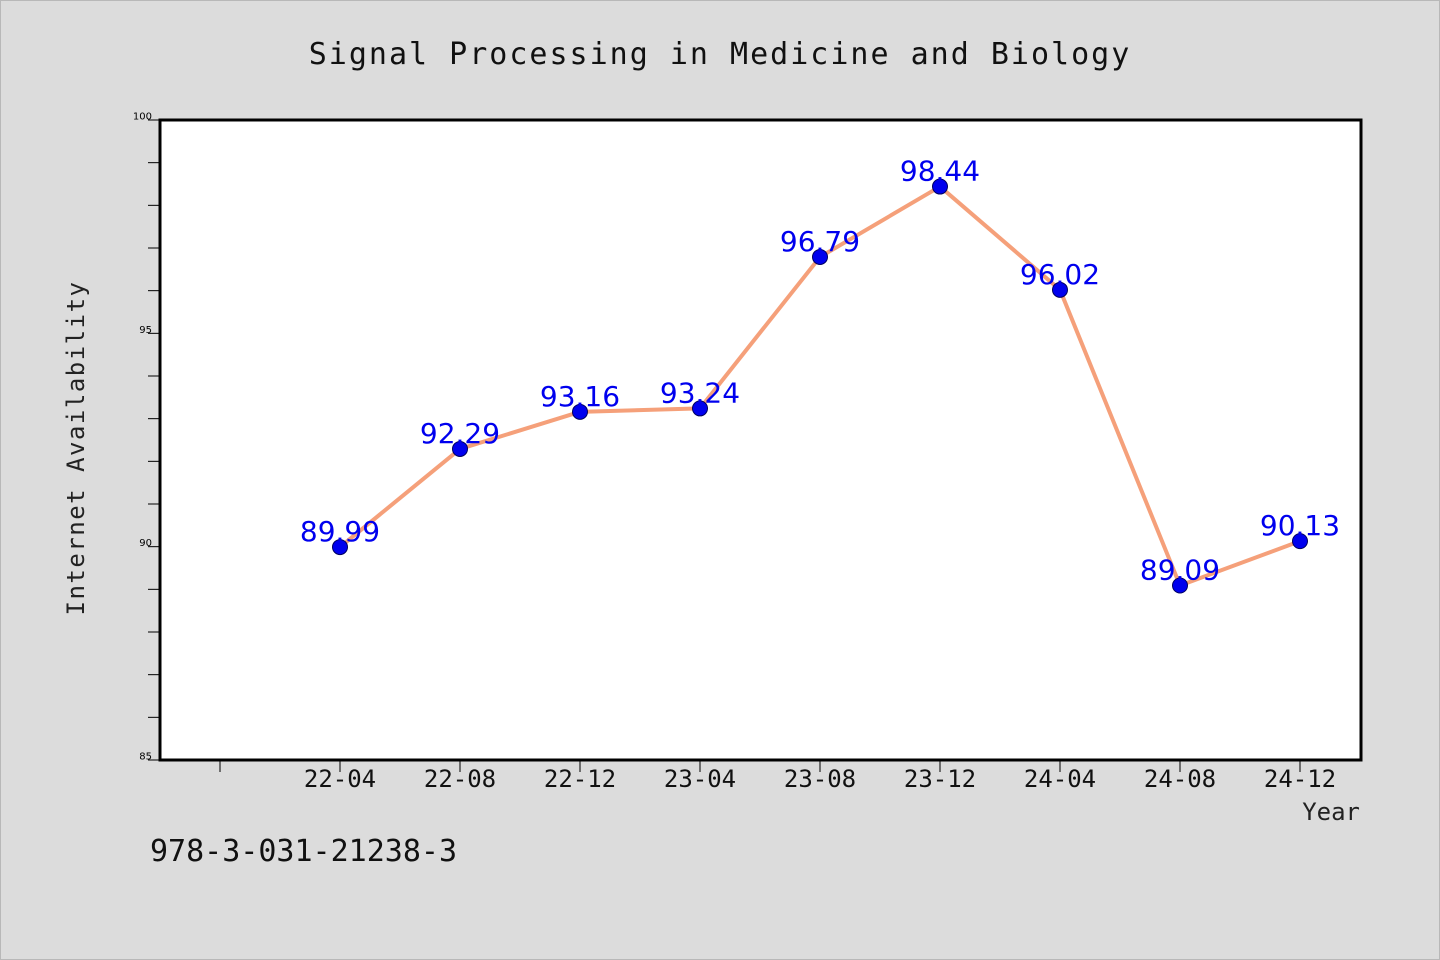 The height and width of the screenshot is (960, 1440). I want to click on data-label: 89.09, so click(1180, 569).